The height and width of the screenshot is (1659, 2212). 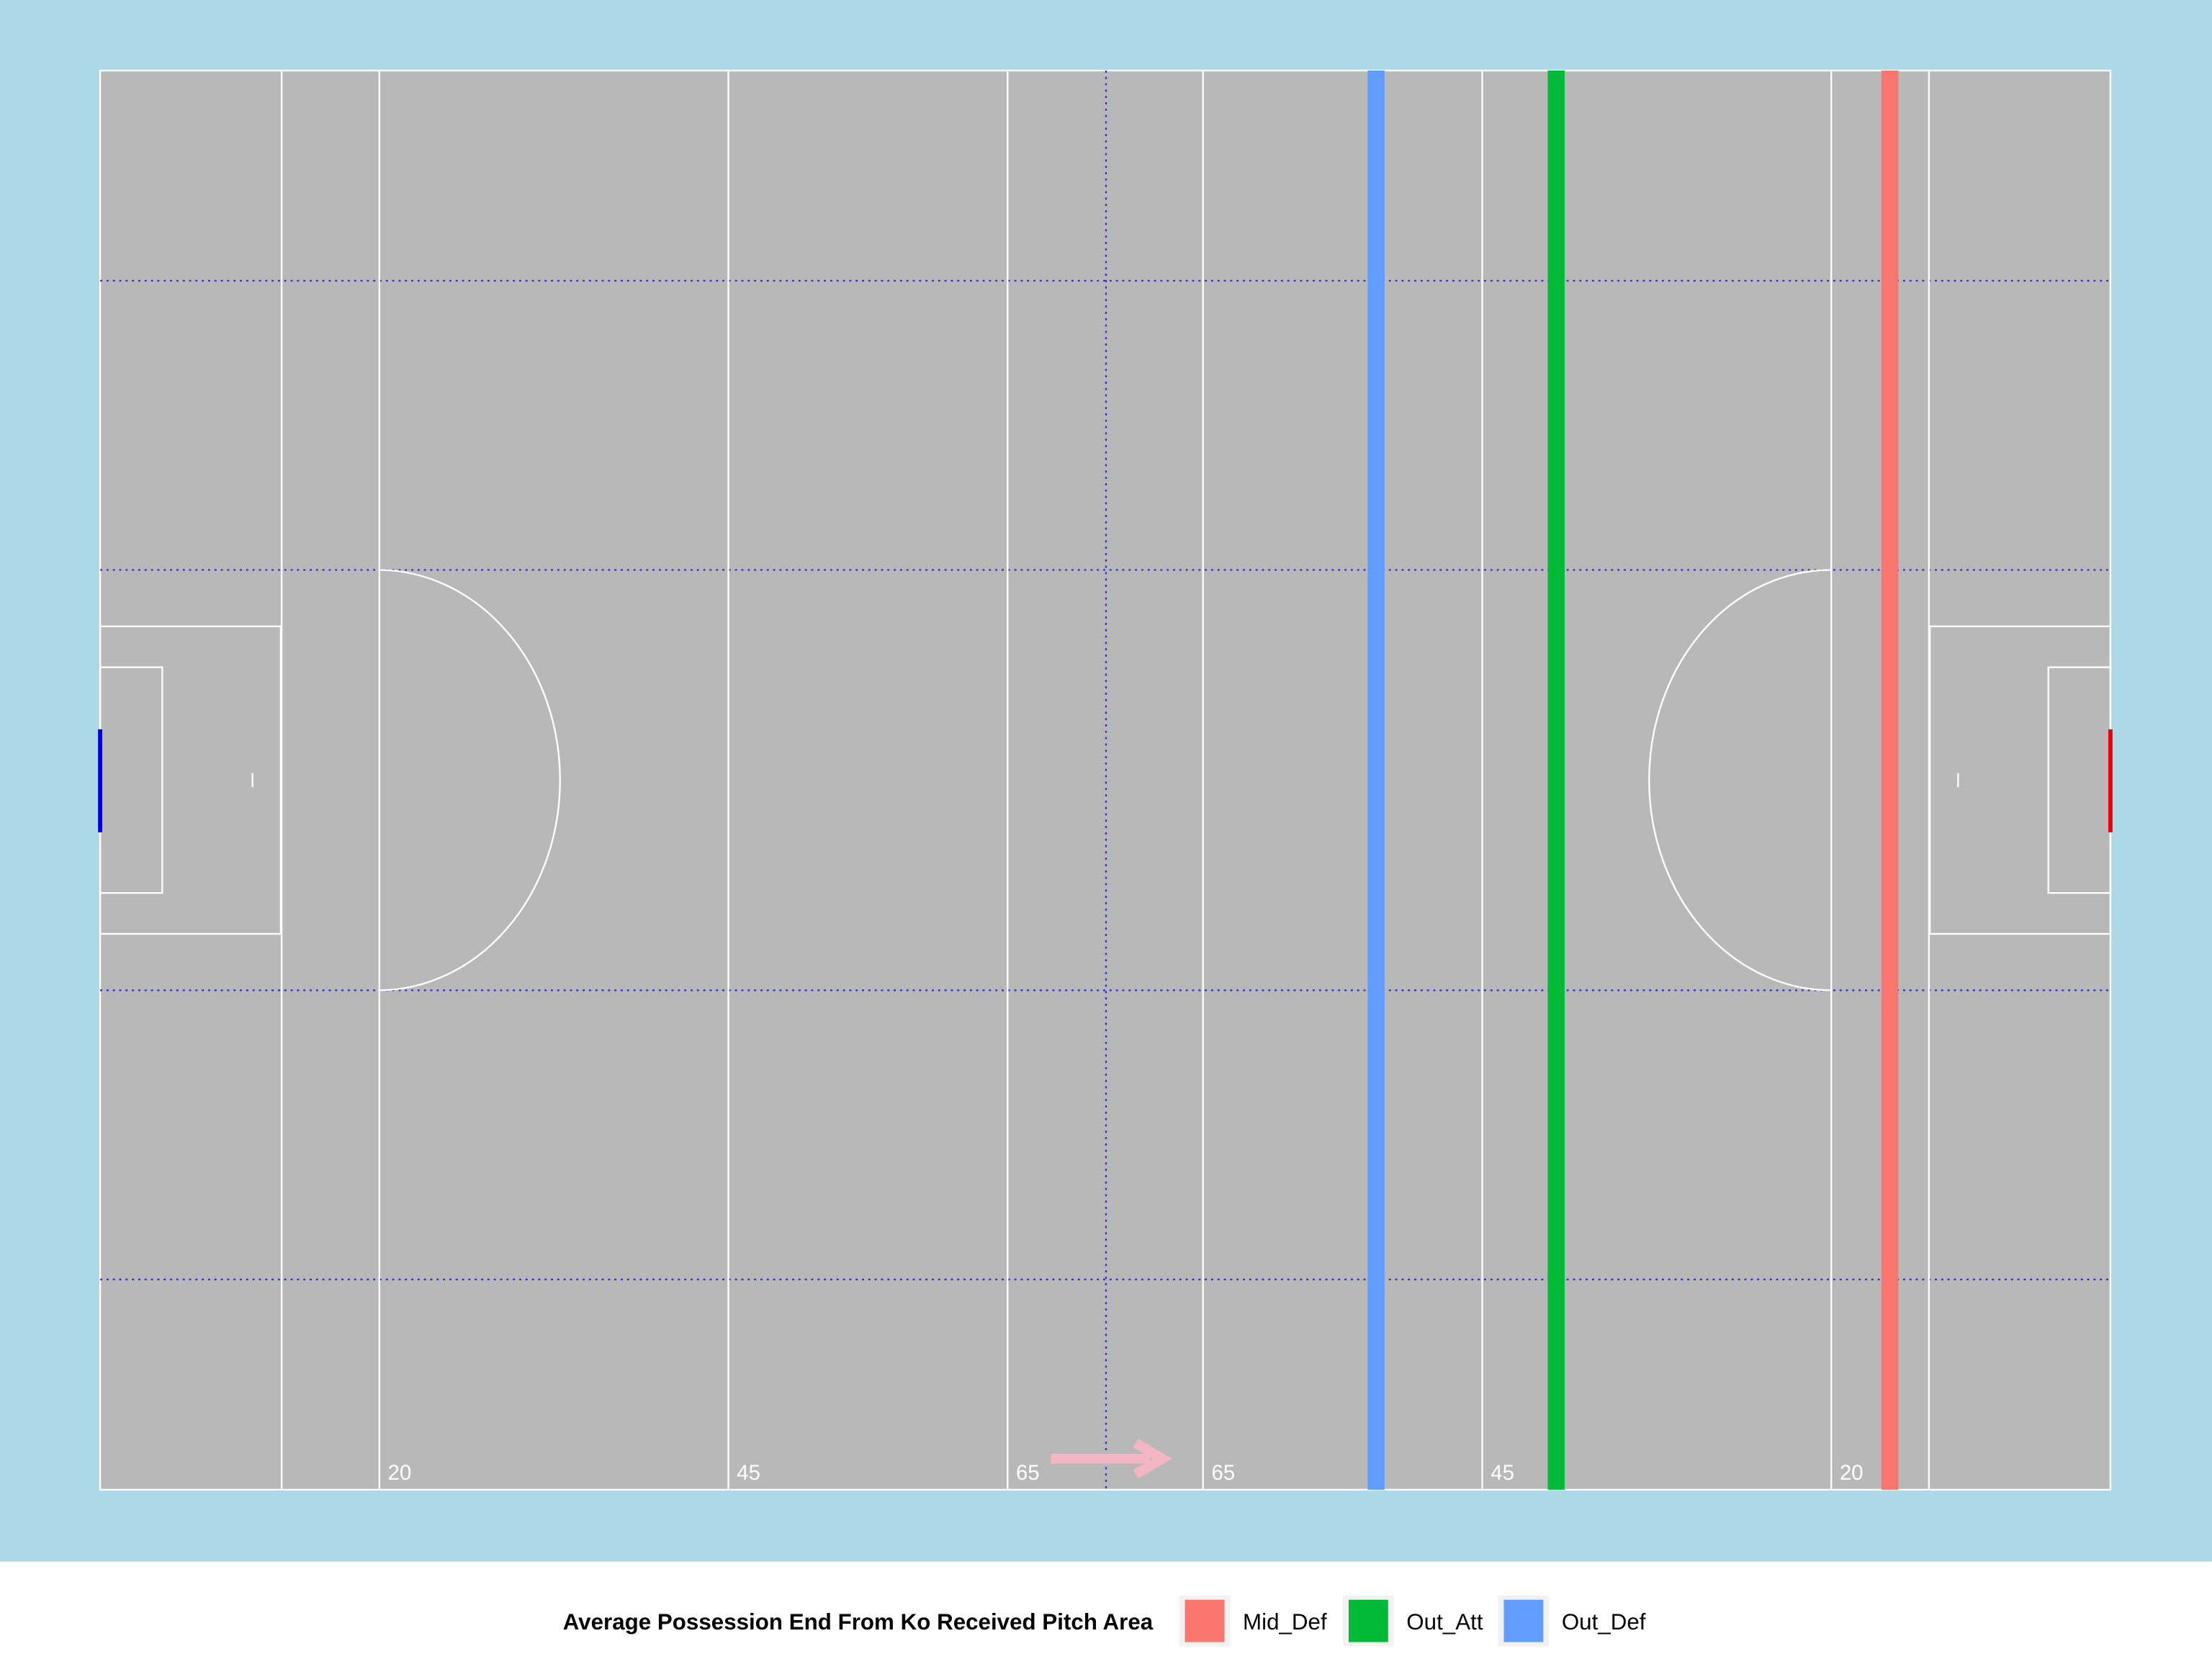 What do you see at coordinates (1112, 1459) in the screenshot?
I see `direction-arrow` at bounding box center [1112, 1459].